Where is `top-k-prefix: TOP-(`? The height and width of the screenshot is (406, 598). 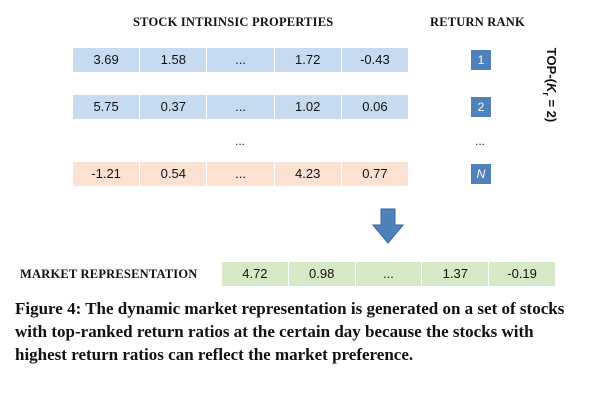 top-k-prefix: TOP-( is located at coordinates (551, 65).